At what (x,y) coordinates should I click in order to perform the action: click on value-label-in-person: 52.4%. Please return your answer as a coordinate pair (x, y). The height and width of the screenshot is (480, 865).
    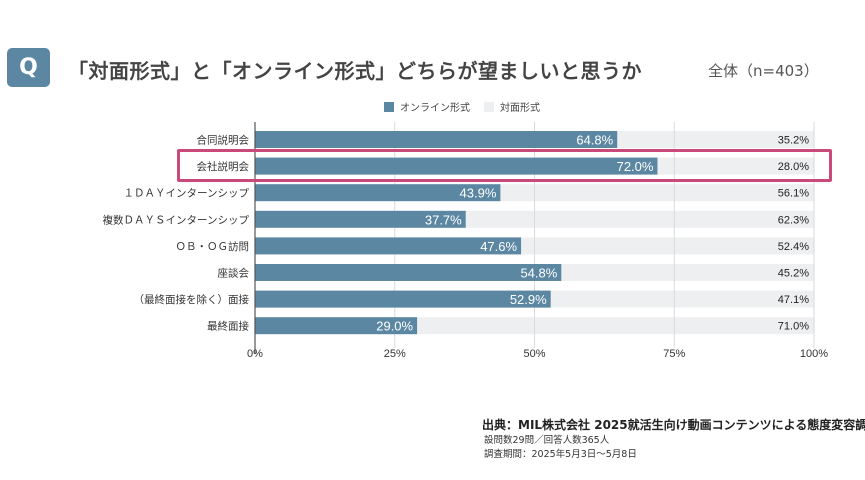
    Looking at the image, I should click on (793, 247).